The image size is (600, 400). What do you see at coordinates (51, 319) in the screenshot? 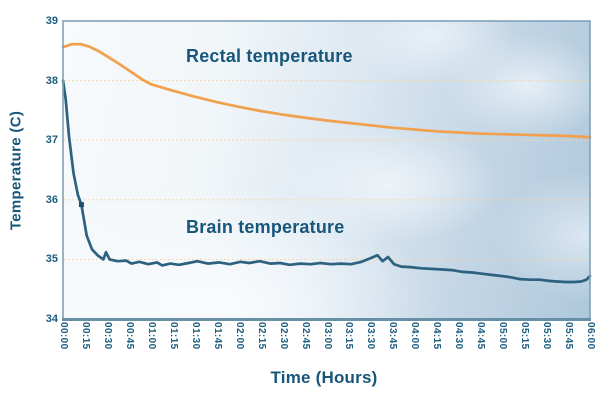
I see `y-tick-label-34: 34` at bounding box center [51, 319].